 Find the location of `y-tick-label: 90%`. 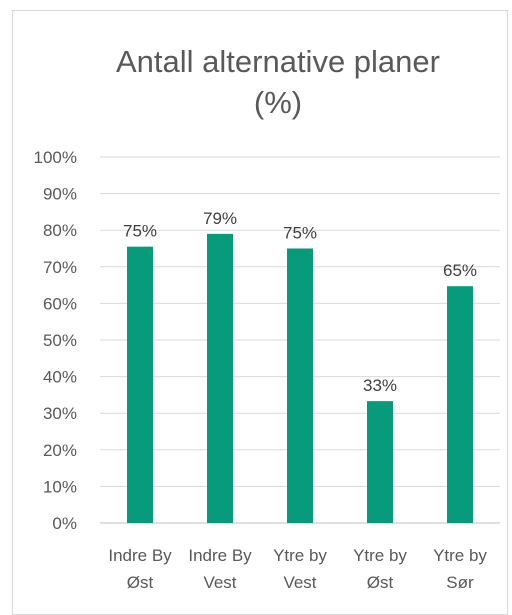

y-tick-label: 90% is located at coordinates (60, 194).